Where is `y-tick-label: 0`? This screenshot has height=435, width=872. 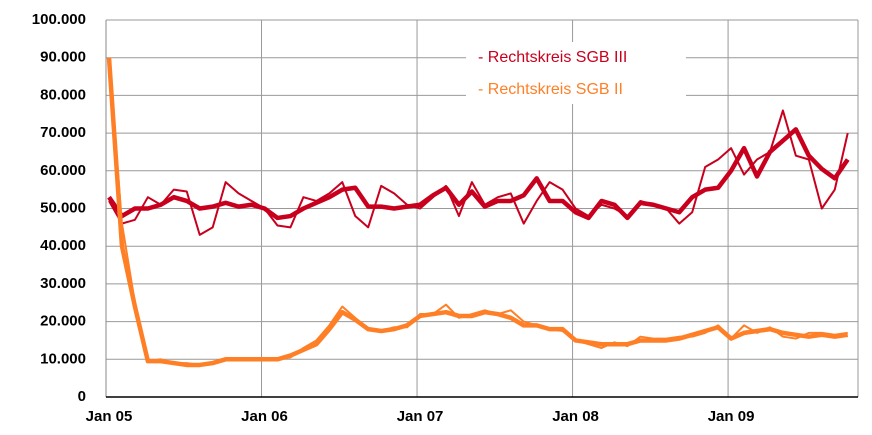
y-tick-label: 0 is located at coordinates (82, 396).